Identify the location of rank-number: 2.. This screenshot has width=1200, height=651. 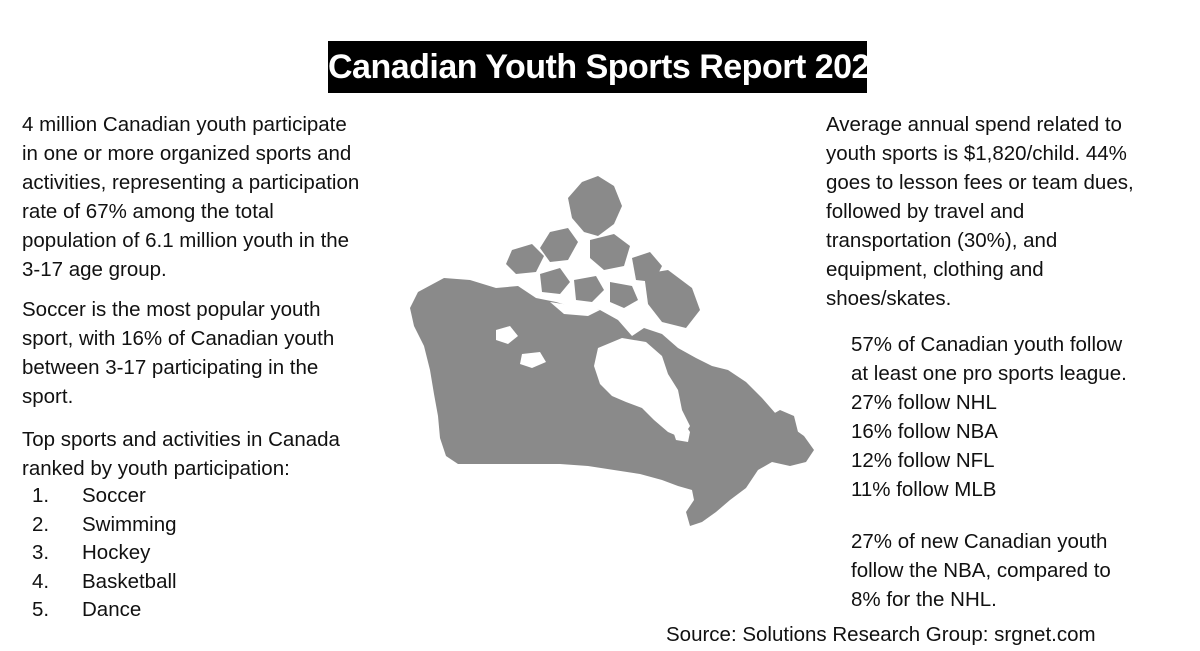
(41, 524).